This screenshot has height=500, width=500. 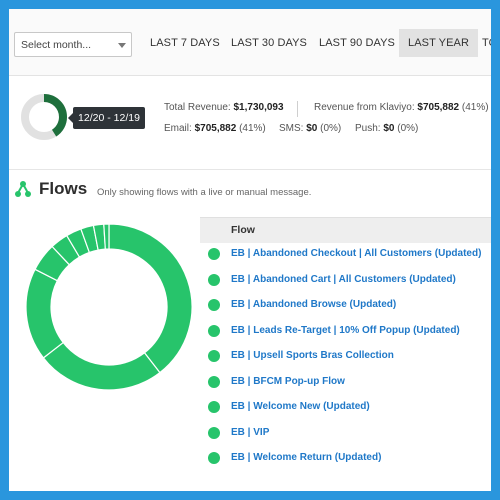 I want to click on klaviyo-value: $705,882, so click(x=438, y=107).